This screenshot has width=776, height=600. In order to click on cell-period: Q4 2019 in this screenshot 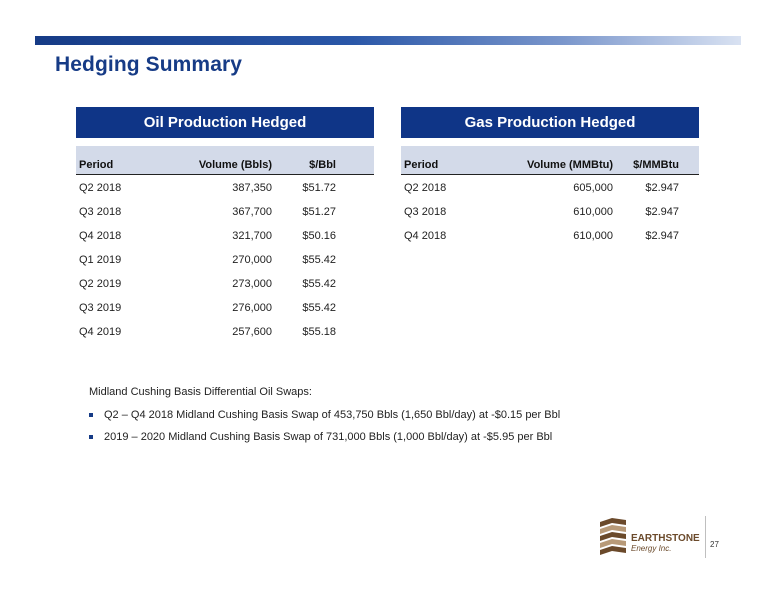, I will do `click(100, 332)`.